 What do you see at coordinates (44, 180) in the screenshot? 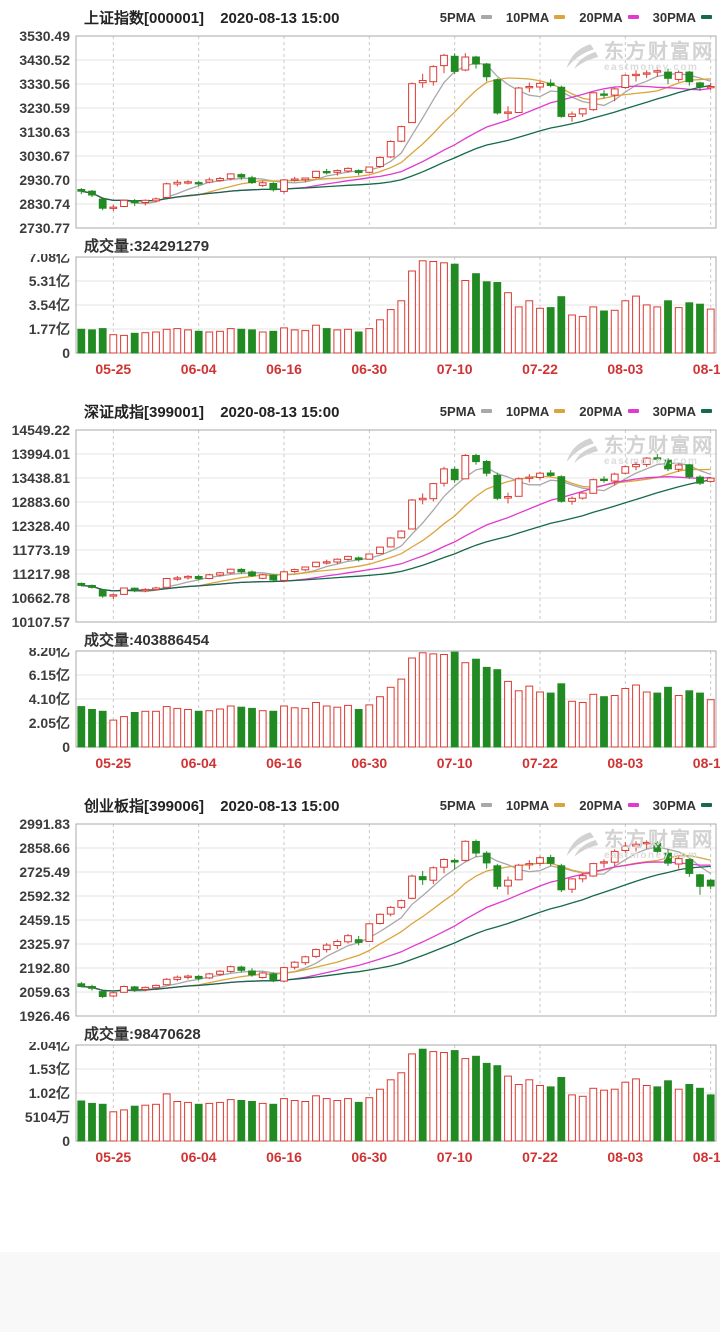
I see `svg-text: 2930.70` at bounding box center [44, 180].